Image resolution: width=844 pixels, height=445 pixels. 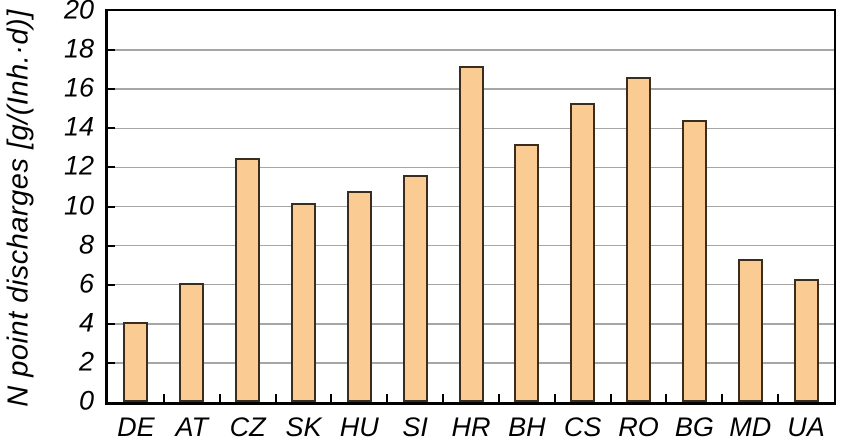 What do you see at coordinates (639, 239) in the screenshot?
I see `bar-RO` at bounding box center [639, 239].